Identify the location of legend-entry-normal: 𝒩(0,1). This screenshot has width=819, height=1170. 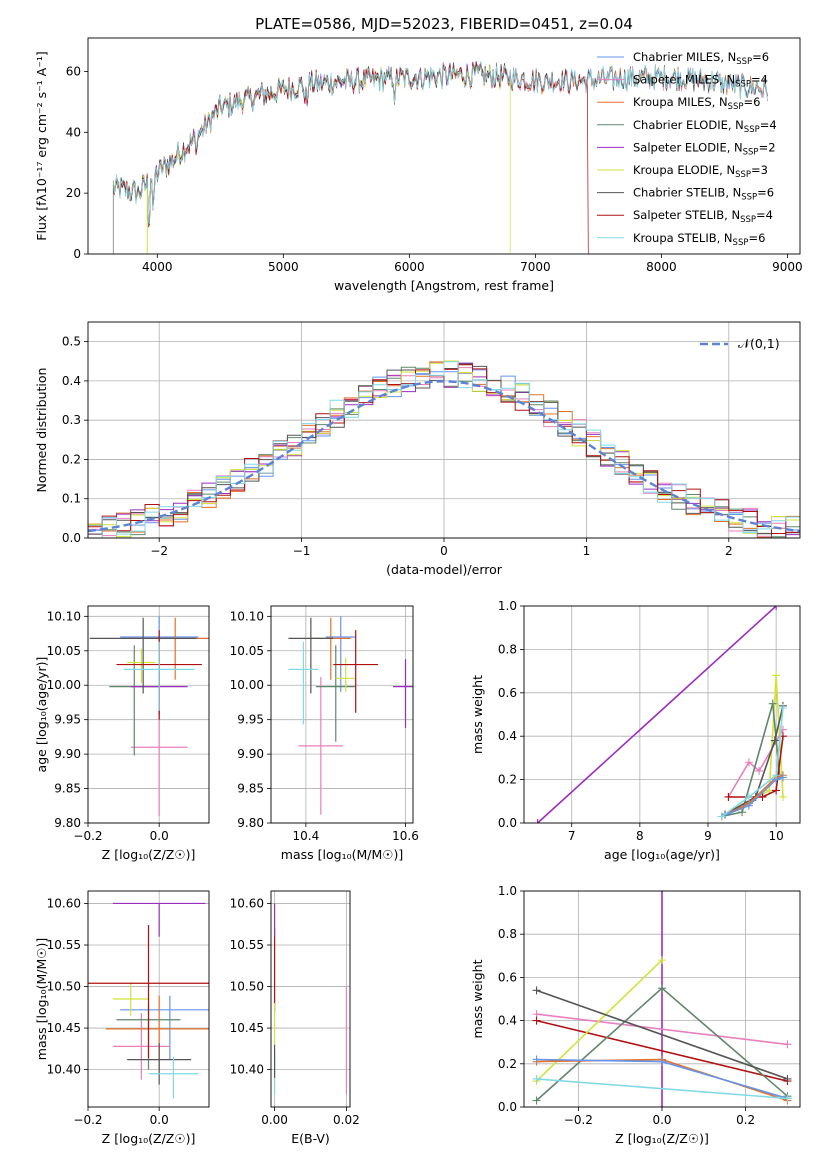
(759, 343).